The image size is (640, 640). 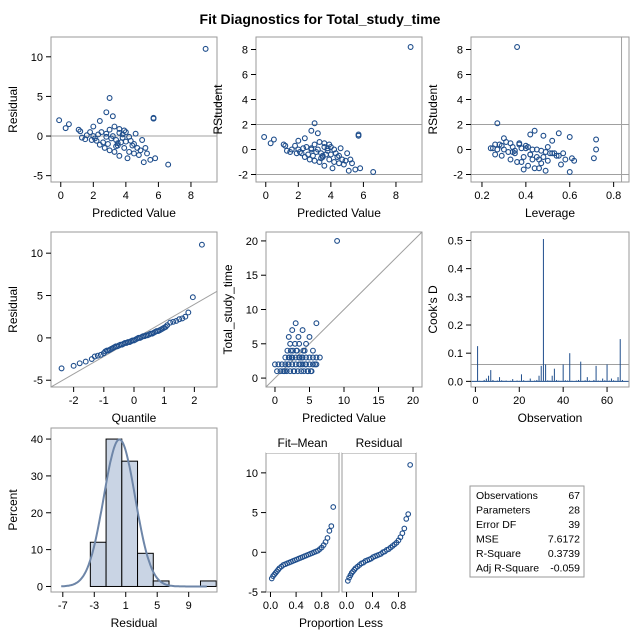 What do you see at coordinates (157, 606) in the screenshot?
I see `x-tick-label: 5` at bounding box center [157, 606].